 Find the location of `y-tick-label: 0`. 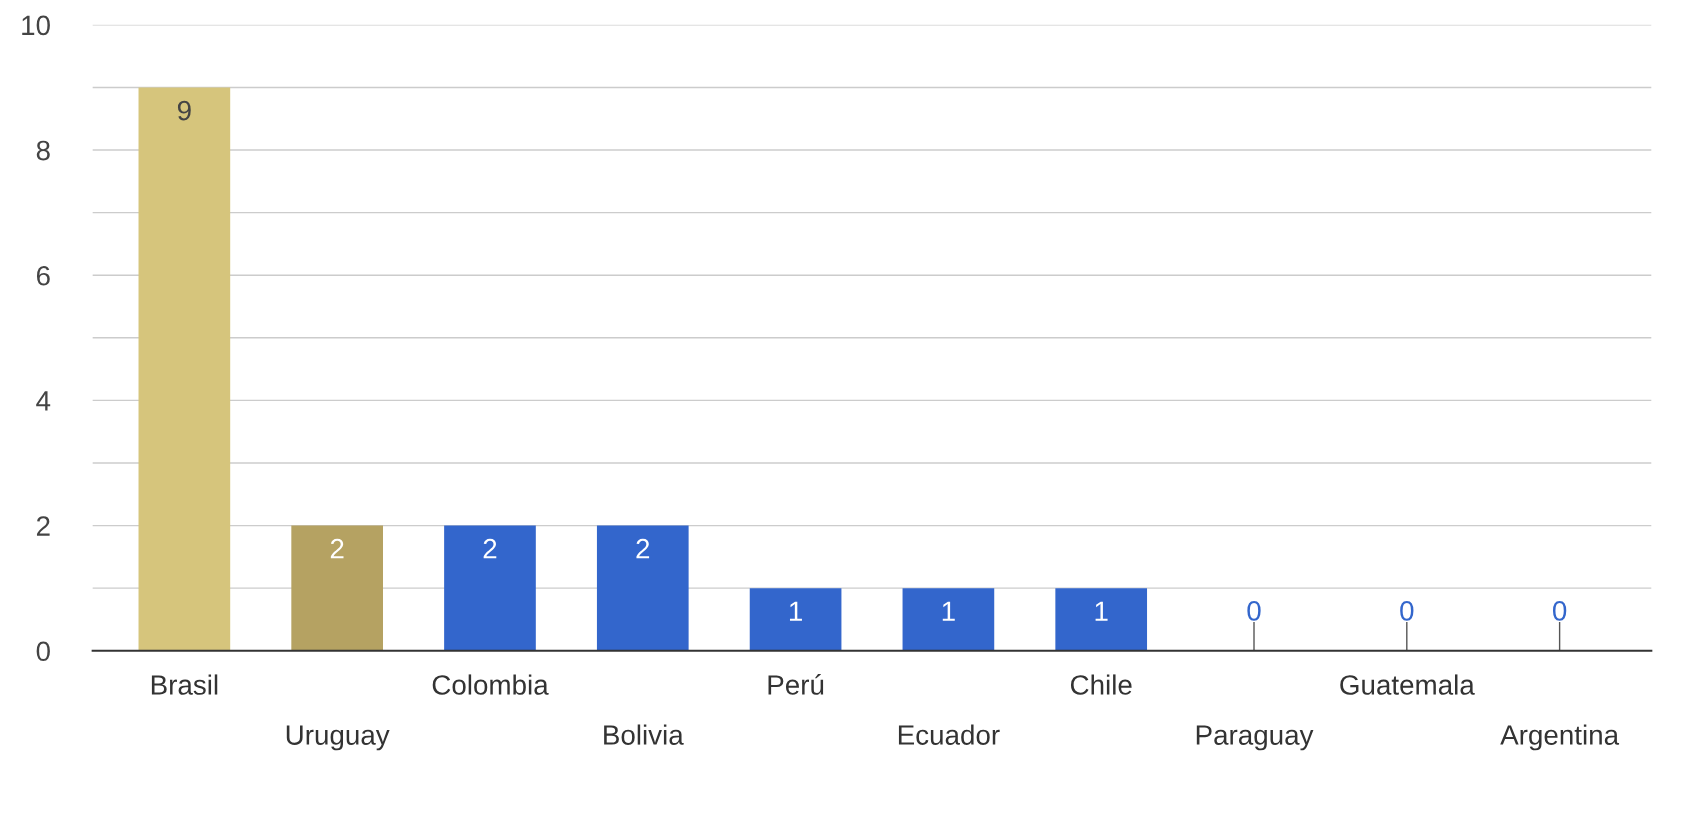

y-tick-label: 0 is located at coordinates (43, 651).